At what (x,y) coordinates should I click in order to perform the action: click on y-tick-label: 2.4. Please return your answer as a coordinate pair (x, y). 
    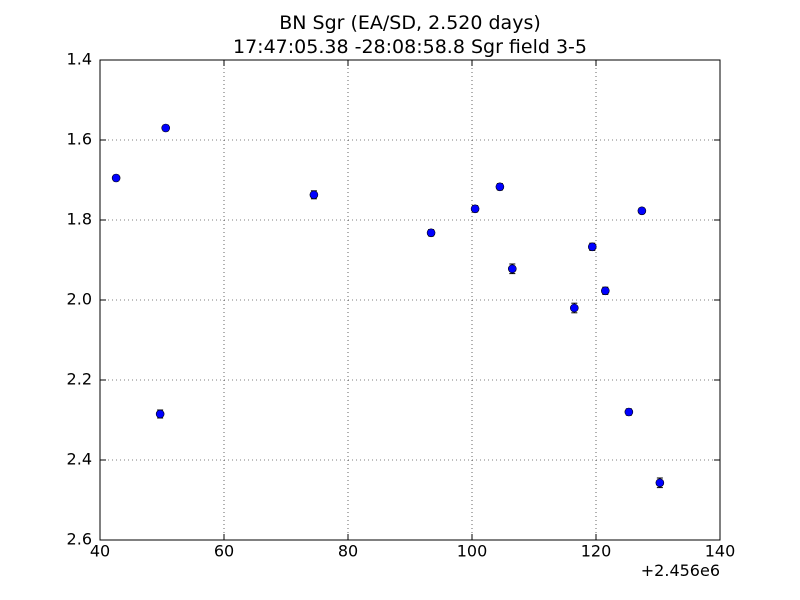
    Looking at the image, I should click on (79, 459).